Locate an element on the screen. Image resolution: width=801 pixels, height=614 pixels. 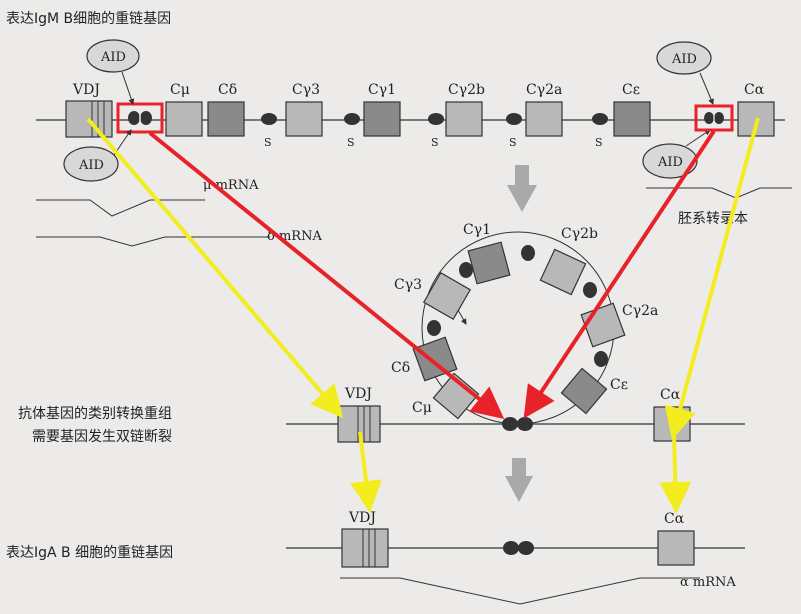
top-c-mu-label: Cμ is located at coordinates (180, 90).